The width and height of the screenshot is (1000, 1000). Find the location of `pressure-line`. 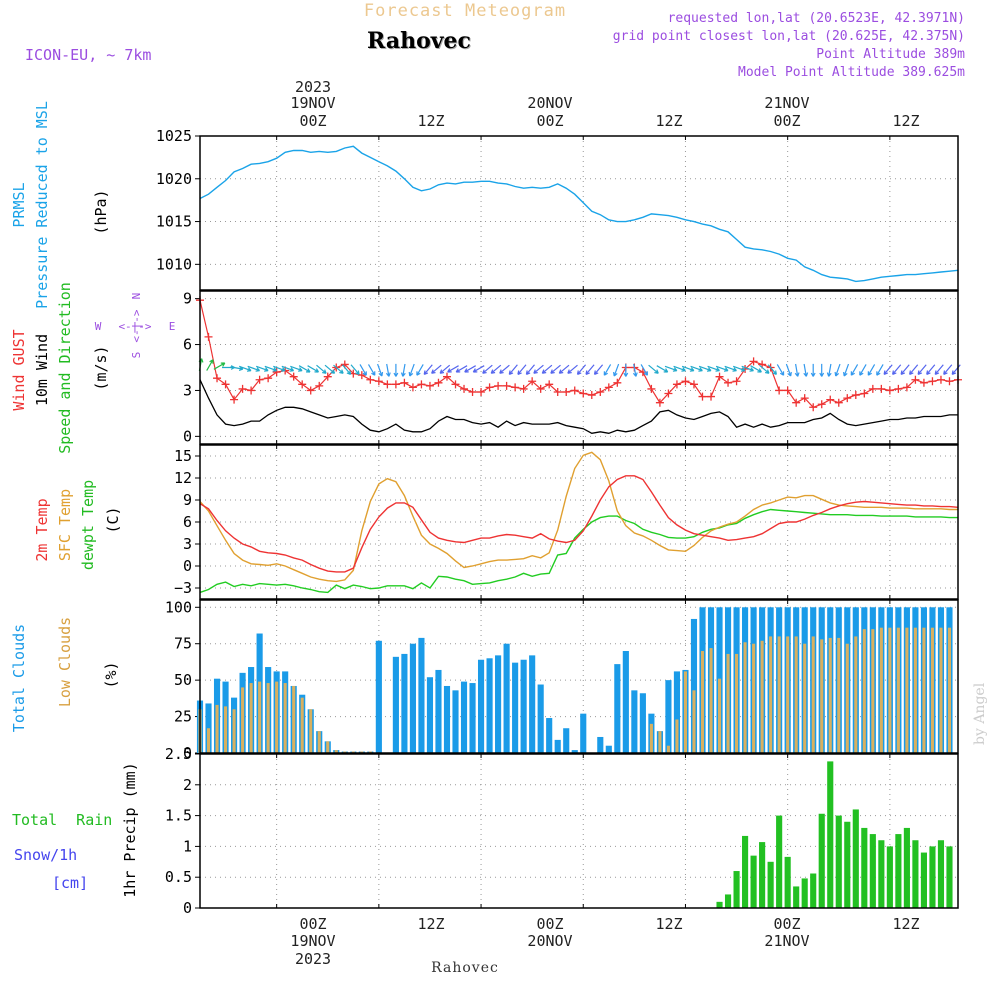

pressure-line is located at coordinates (579, 214).